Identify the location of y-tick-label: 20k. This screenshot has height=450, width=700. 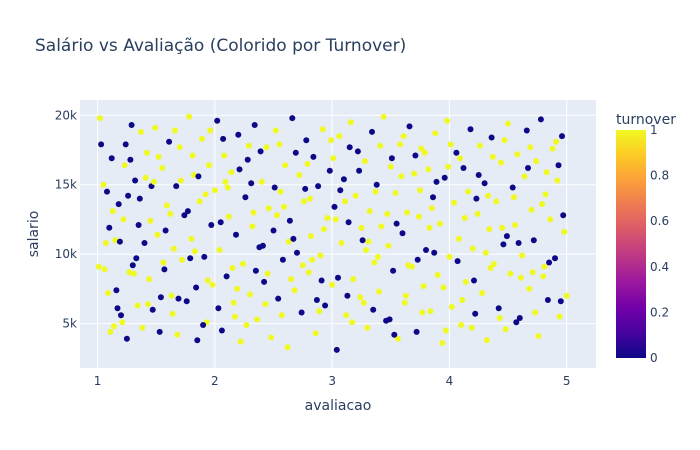
(66, 115).